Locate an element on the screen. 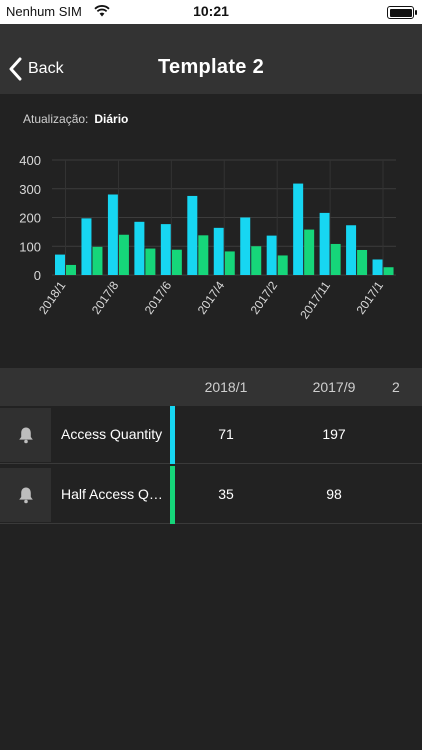 This screenshot has width=422, height=750. chevron-left-icon is located at coordinates (15, 69).